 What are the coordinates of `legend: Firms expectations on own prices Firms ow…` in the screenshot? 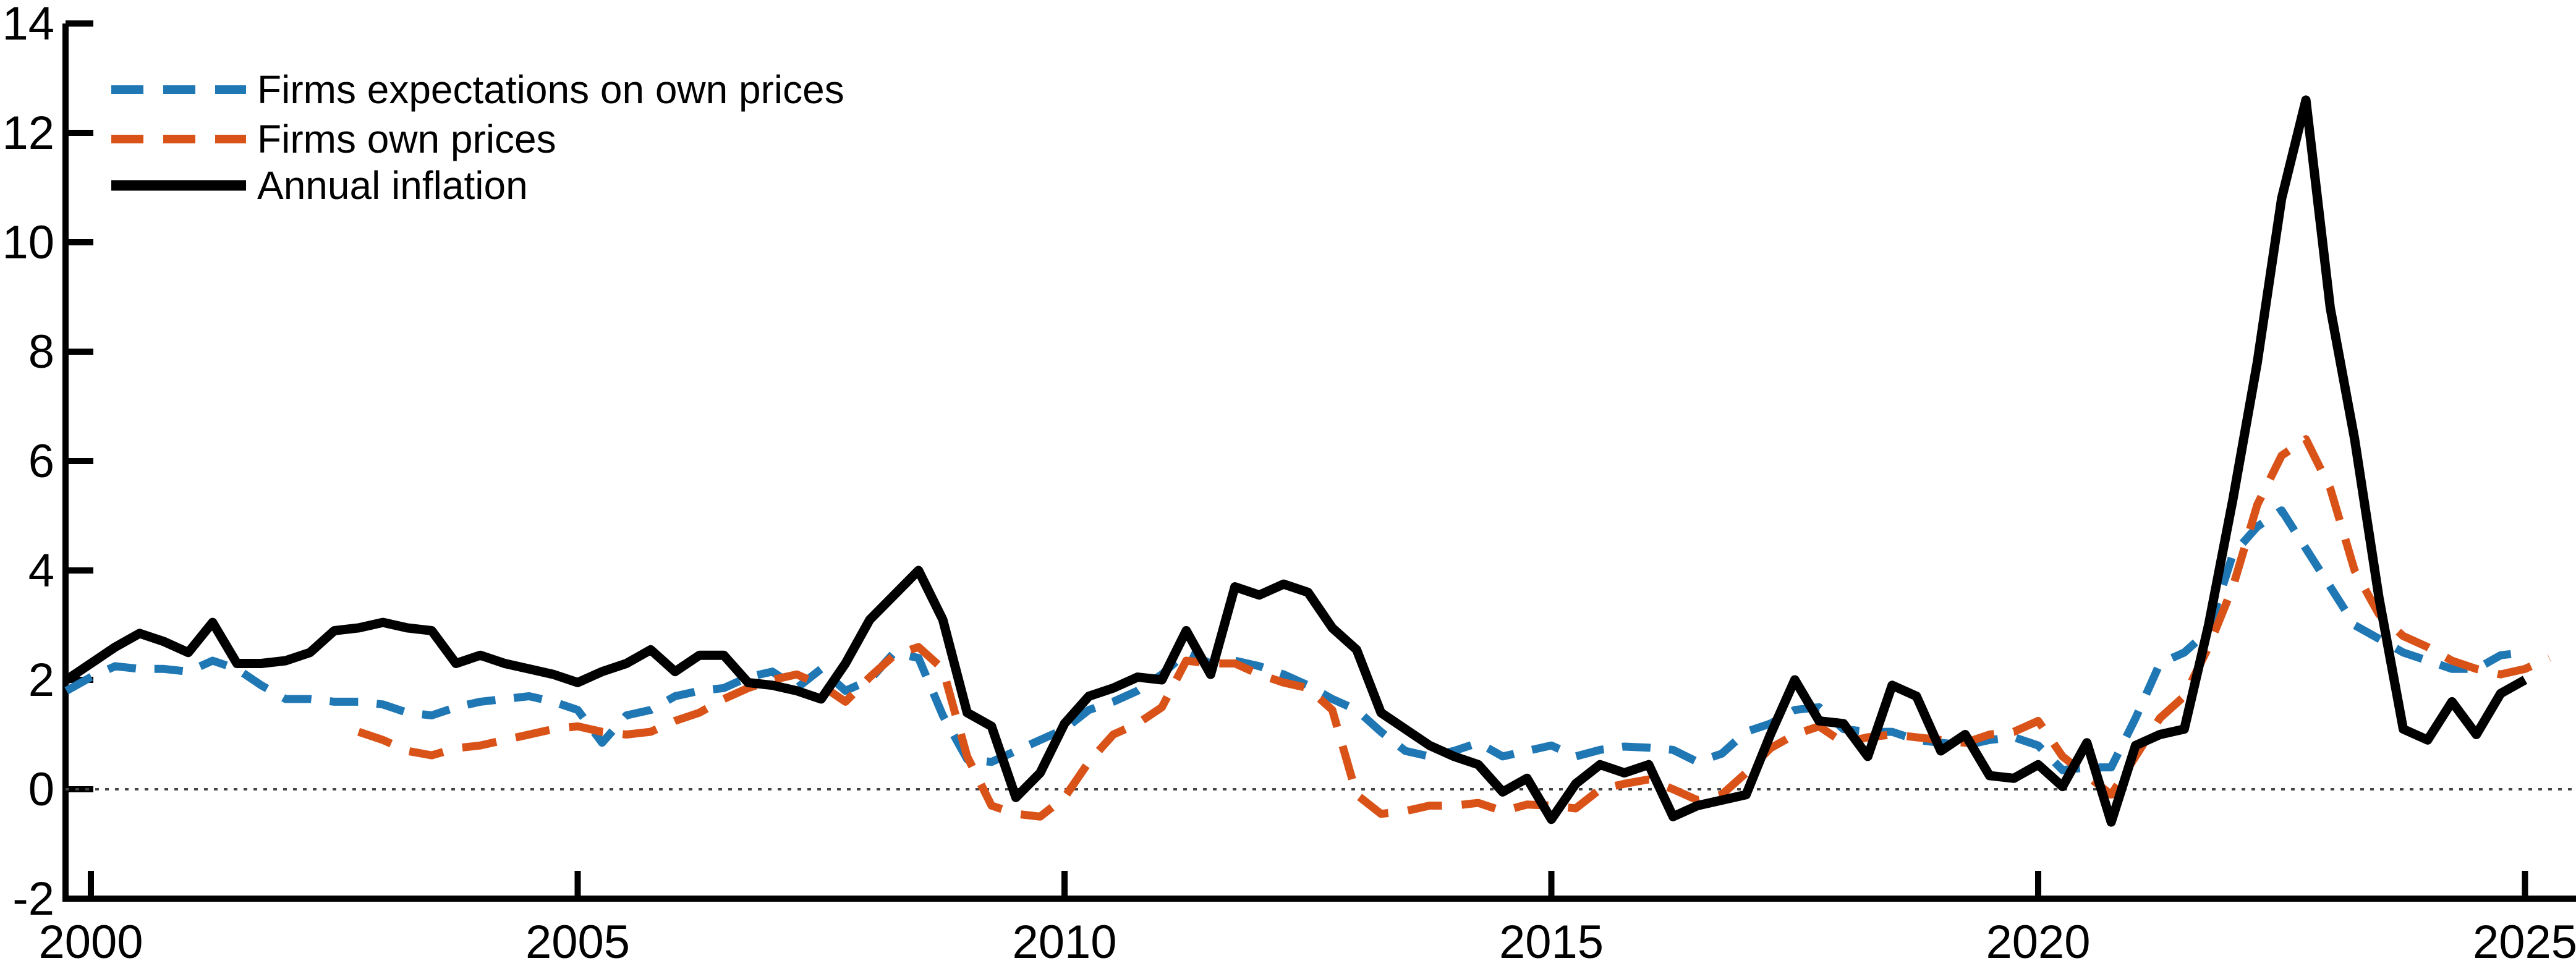 It's located at (477, 137).